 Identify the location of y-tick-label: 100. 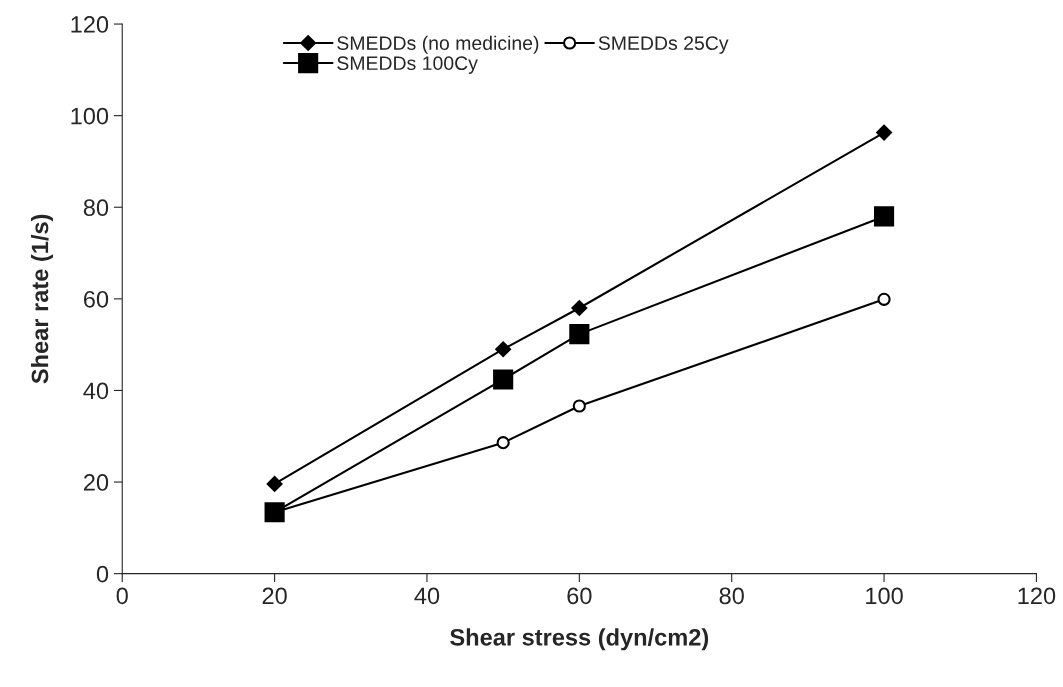
(90, 116).